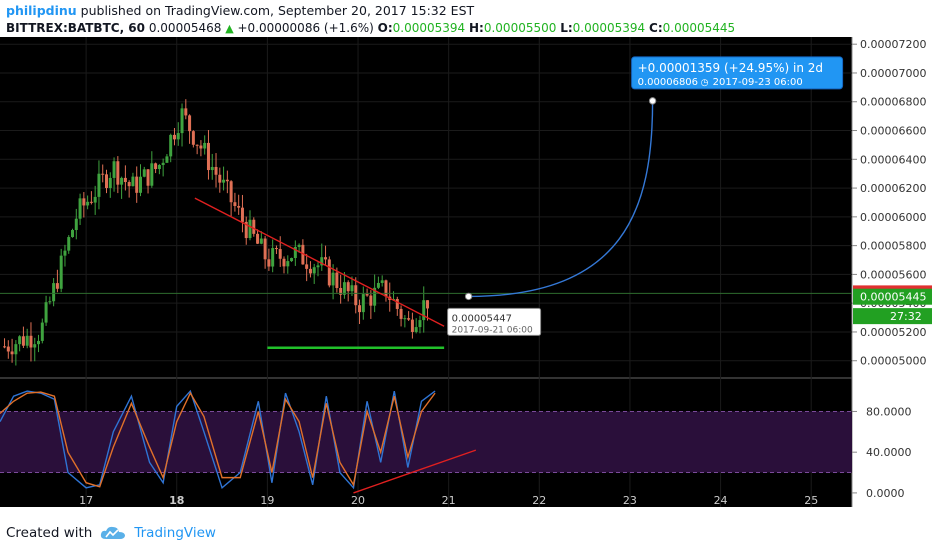  I want to click on time-tick-label: 18, so click(176, 500).